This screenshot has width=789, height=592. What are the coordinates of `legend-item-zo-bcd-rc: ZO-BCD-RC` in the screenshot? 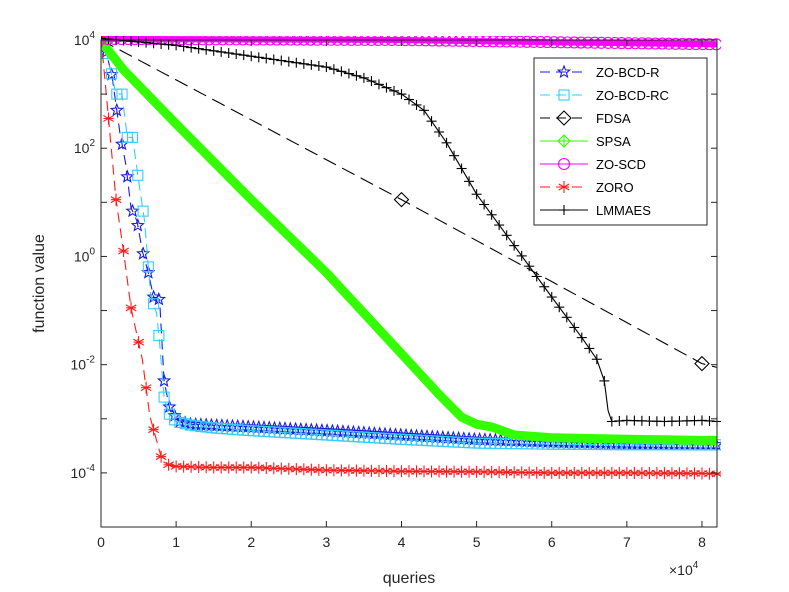 It's located at (604, 95).